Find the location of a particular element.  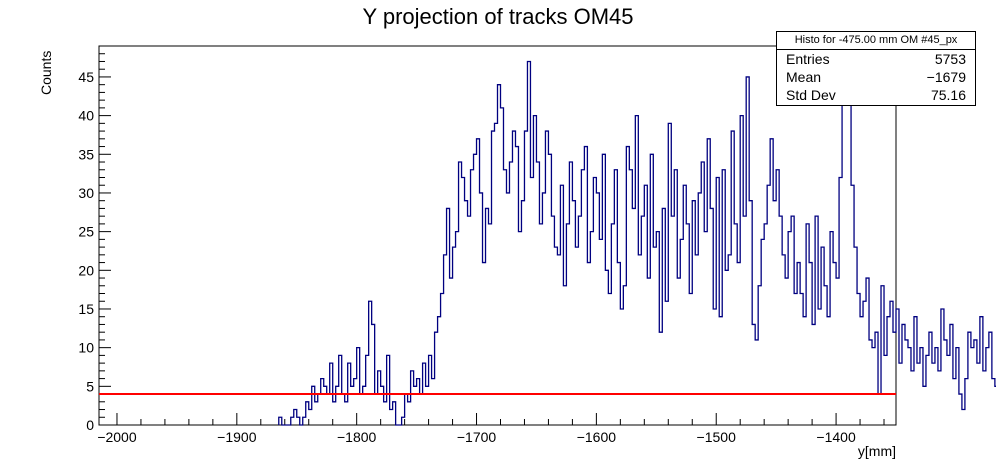

x-tick-label: −1600 is located at coordinates (597, 437).